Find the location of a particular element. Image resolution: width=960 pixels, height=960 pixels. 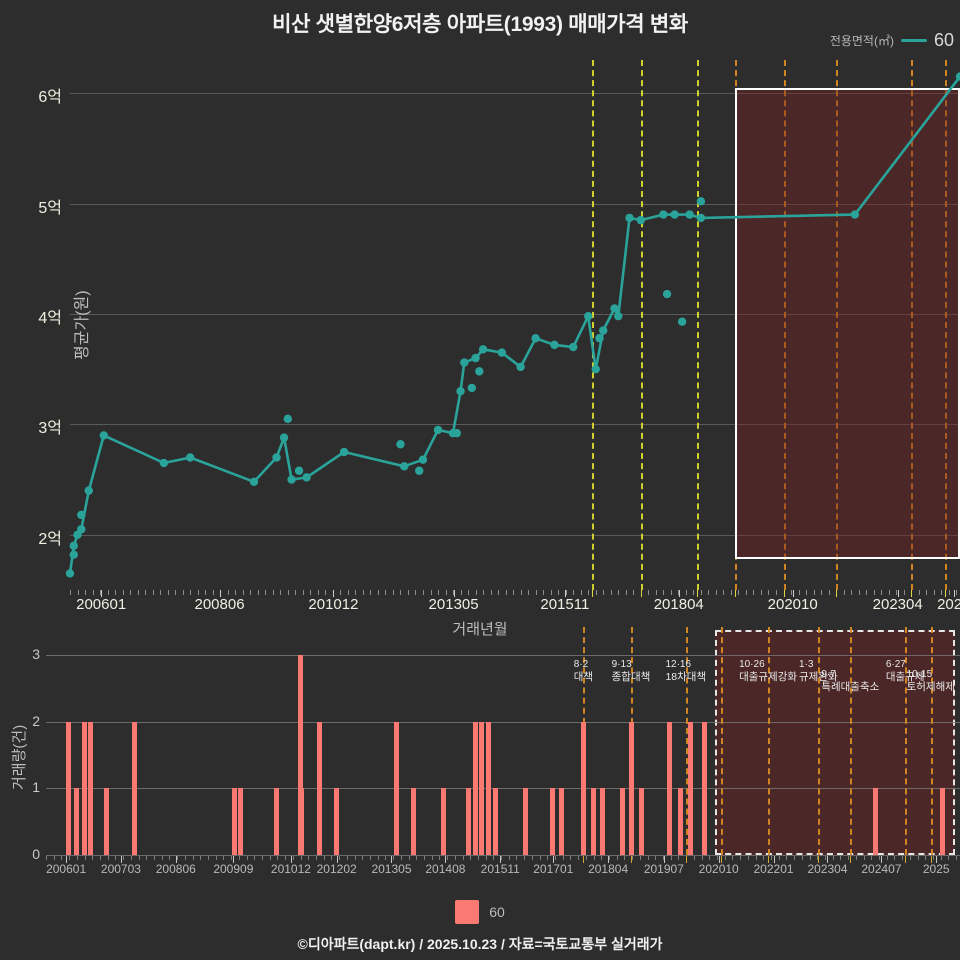

page-title: 비산 샛별한양6저층 아파트(1993) 매매가격 변화 is located at coordinates (480, 24).